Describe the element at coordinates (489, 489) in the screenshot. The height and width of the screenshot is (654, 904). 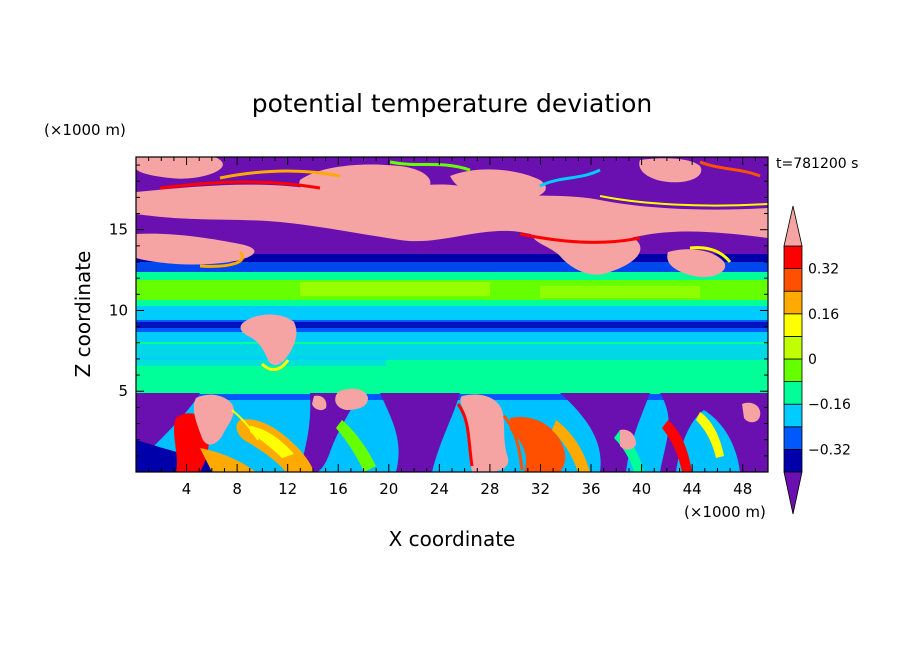
I see `x-tick-label: 28` at that location.